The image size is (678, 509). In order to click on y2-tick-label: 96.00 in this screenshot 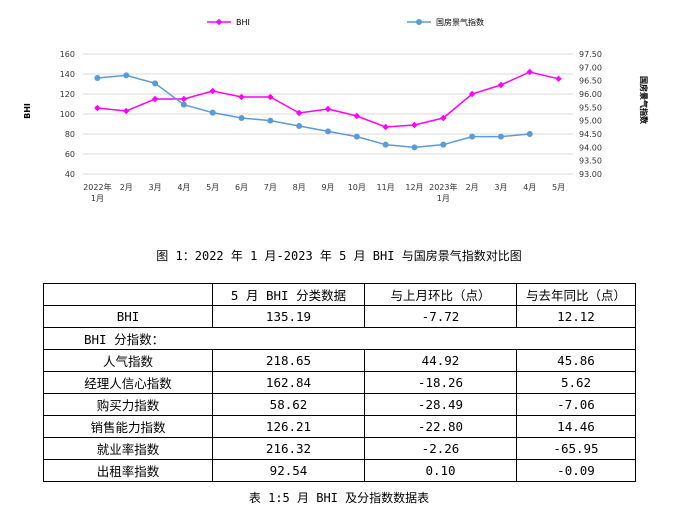, I will do `click(590, 94)`.